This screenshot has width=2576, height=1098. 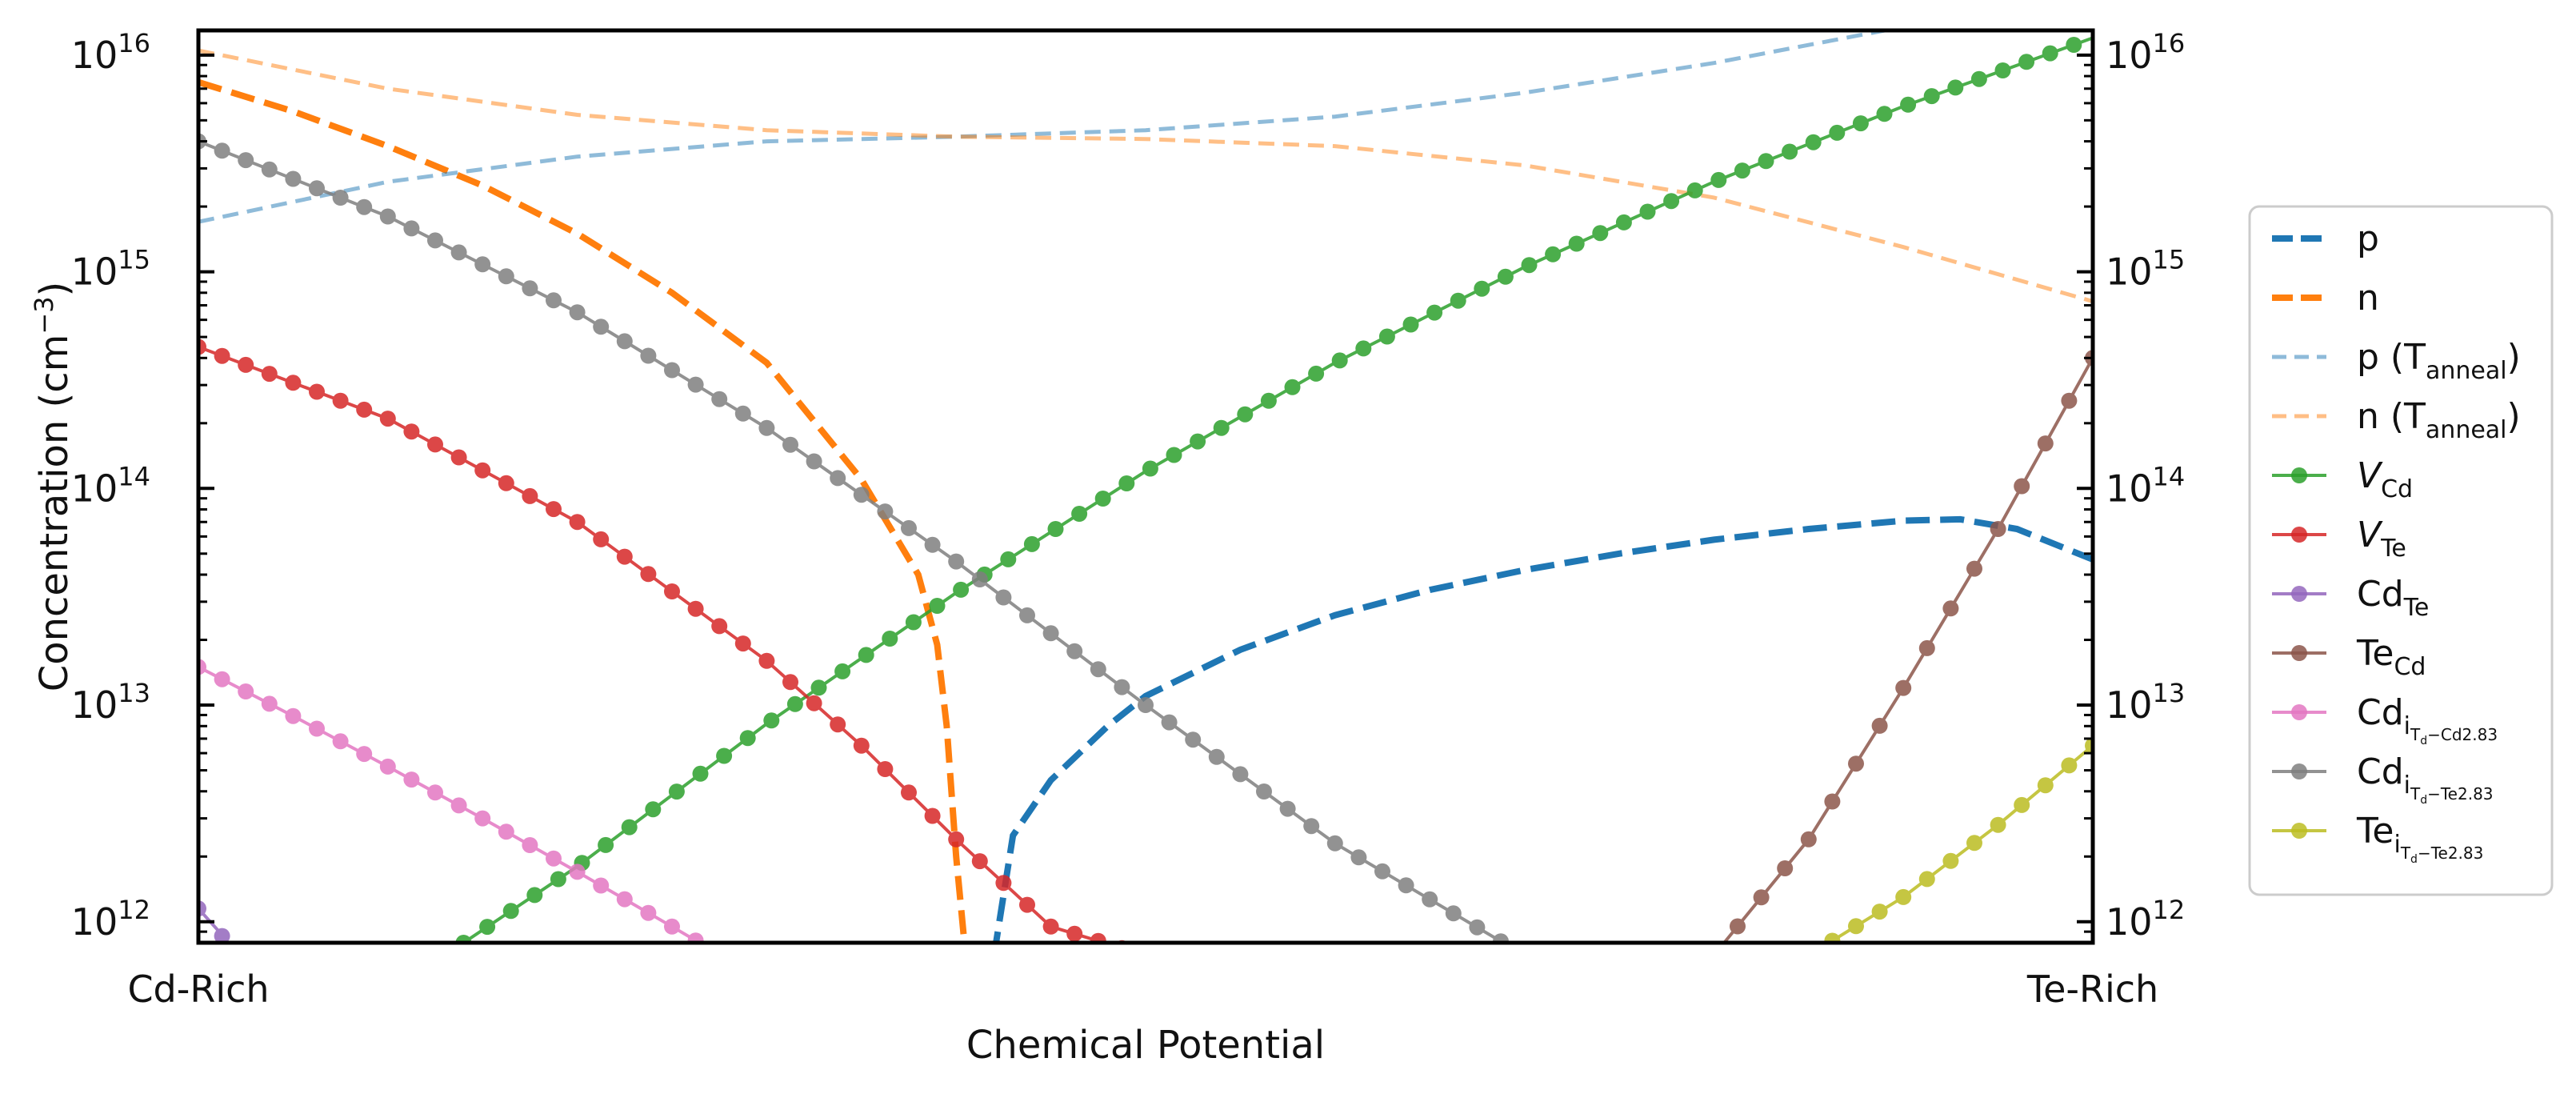 I want to click on legend-label-sub: Te, so click(x=2393, y=549).